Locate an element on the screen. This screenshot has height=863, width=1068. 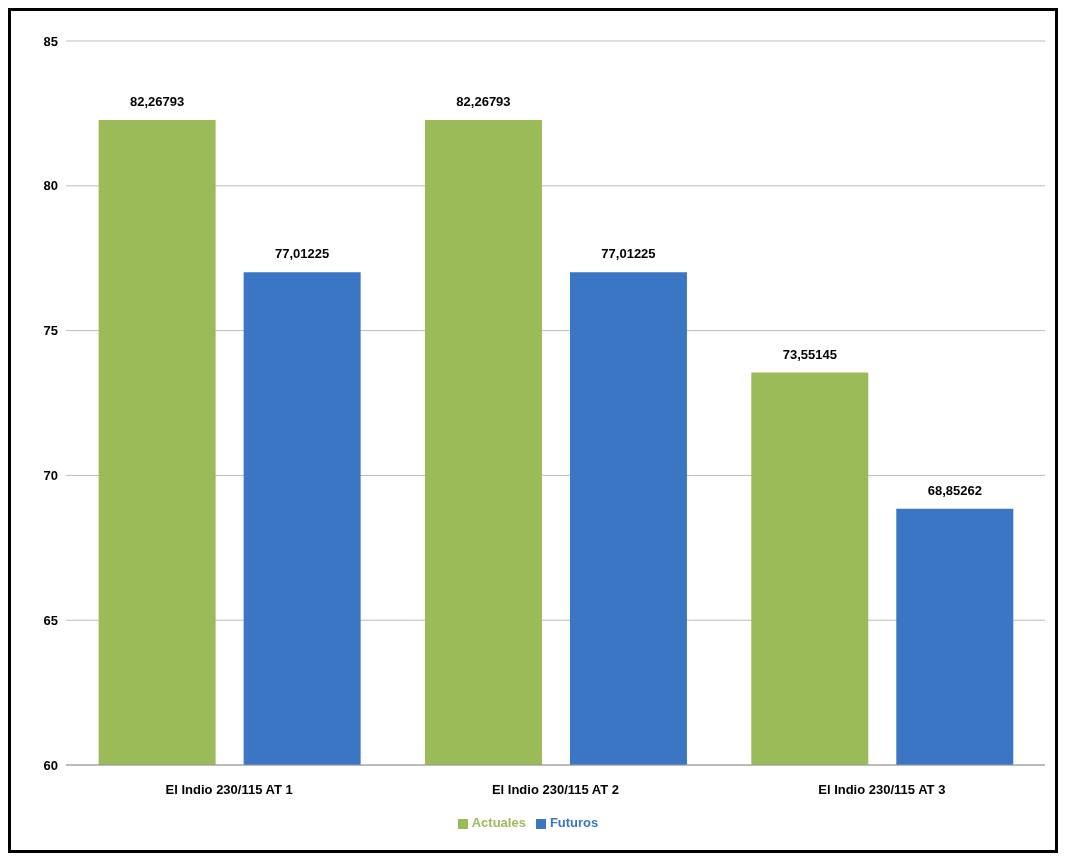
y-tick-label: 70 is located at coordinates (50, 476).